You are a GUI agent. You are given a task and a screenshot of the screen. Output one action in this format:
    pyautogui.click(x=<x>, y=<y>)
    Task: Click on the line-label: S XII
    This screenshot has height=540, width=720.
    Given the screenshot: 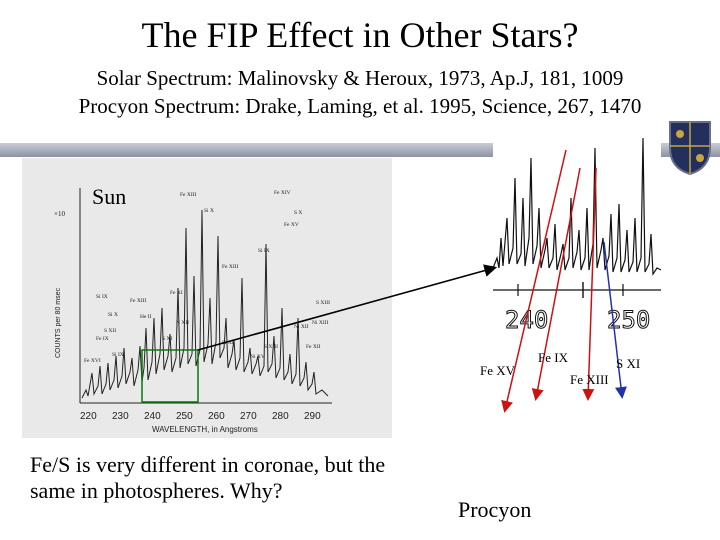 What is the action you would take?
    pyautogui.click(x=110, y=331)
    